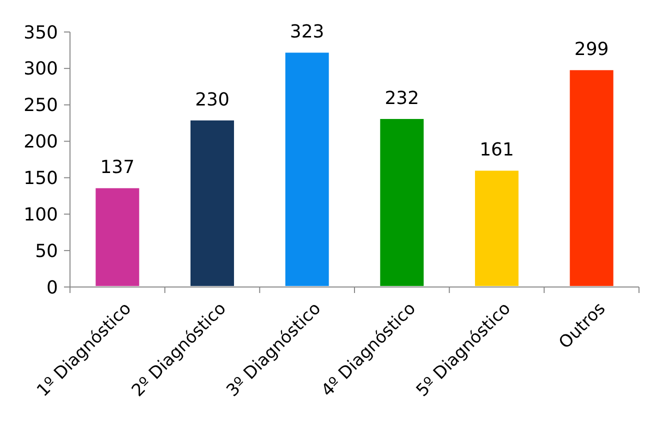 The image size is (647, 427). Describe the element at coordinates (41, 215) in the screenshot. I see `y-tick-label: 100` at that location.